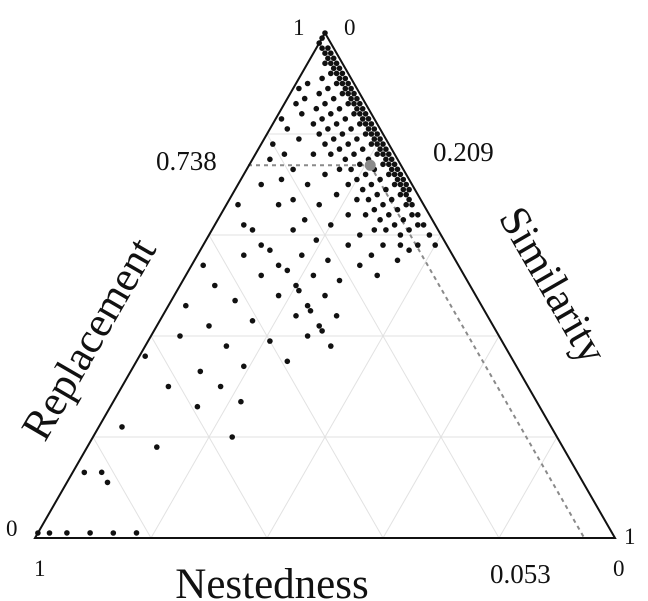  What do you see at coordinates (271, 581) in the screenshot?
I see `nestedness-axis-title: Nestedness` at bounding box center [271, 581].